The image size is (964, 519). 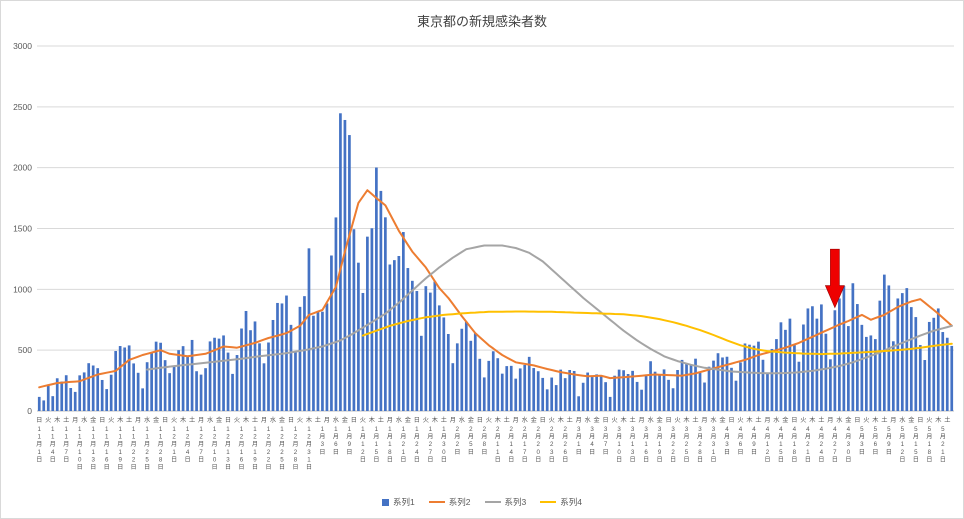 I want to click on legend-item-4: 系列4, so click(x=561, y=502).